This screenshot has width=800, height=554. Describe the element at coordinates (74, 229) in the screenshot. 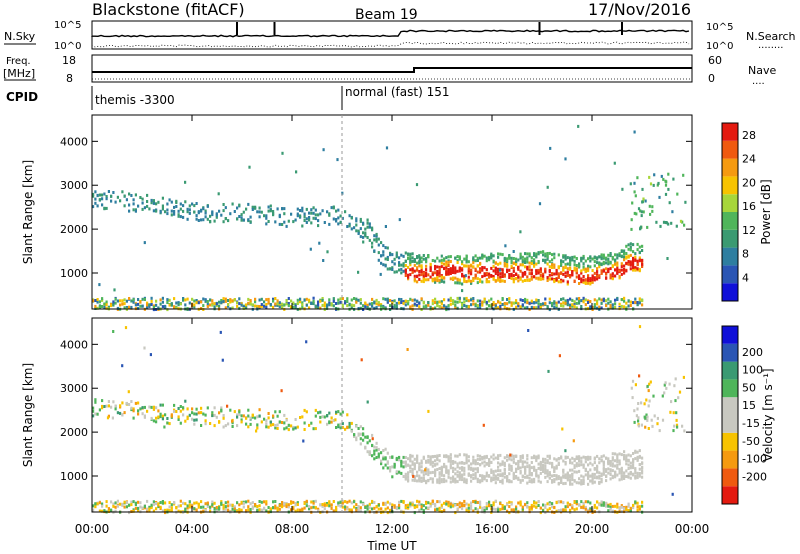

I see `y-tick-label: 2000` at that location.